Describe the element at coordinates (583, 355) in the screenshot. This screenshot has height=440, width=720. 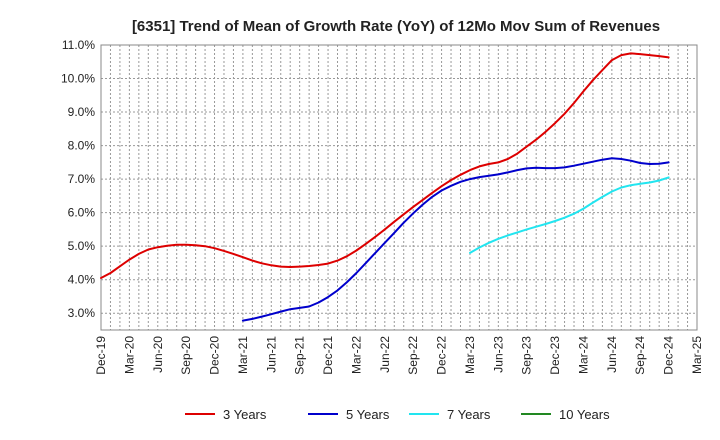
I see `x-tick-label: Mar-24` at that location.